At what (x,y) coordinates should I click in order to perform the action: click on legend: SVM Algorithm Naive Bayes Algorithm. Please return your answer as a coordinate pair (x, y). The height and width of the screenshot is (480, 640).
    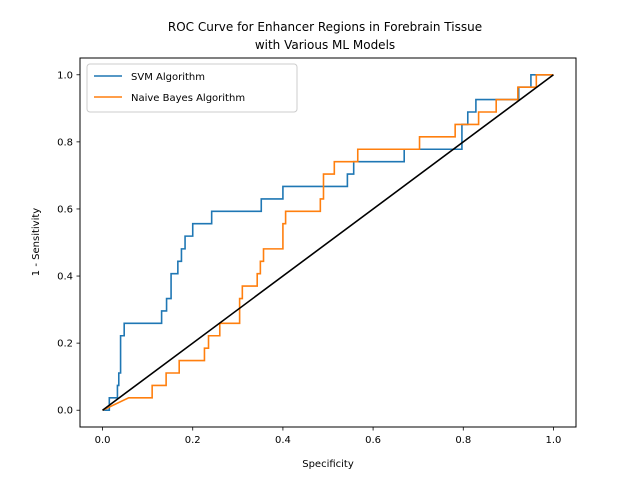
    Looking at the image, I should click on (192, 88).